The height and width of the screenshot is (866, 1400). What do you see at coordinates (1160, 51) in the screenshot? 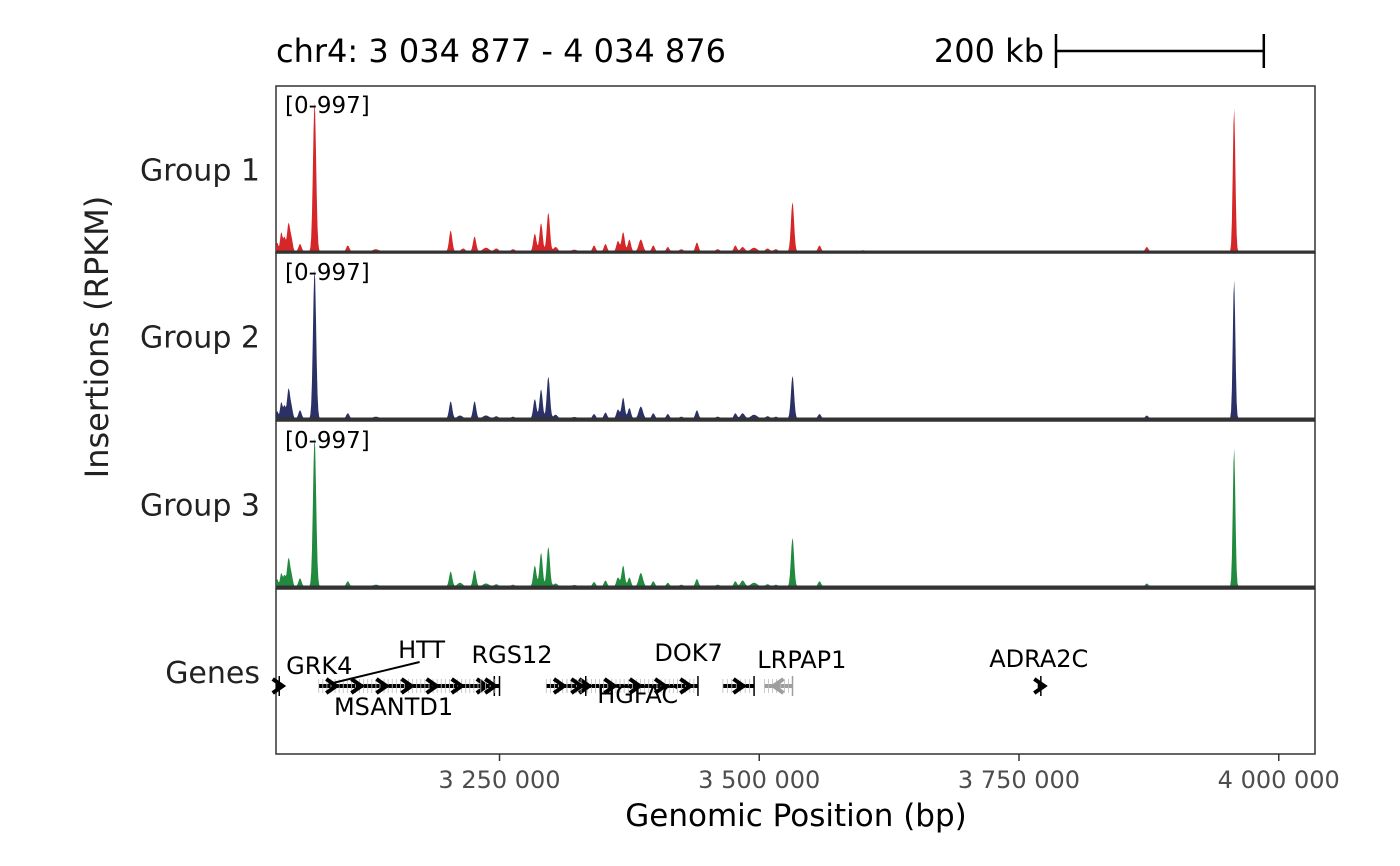
I see `scale-bar` at bounding box center [1160, 51].